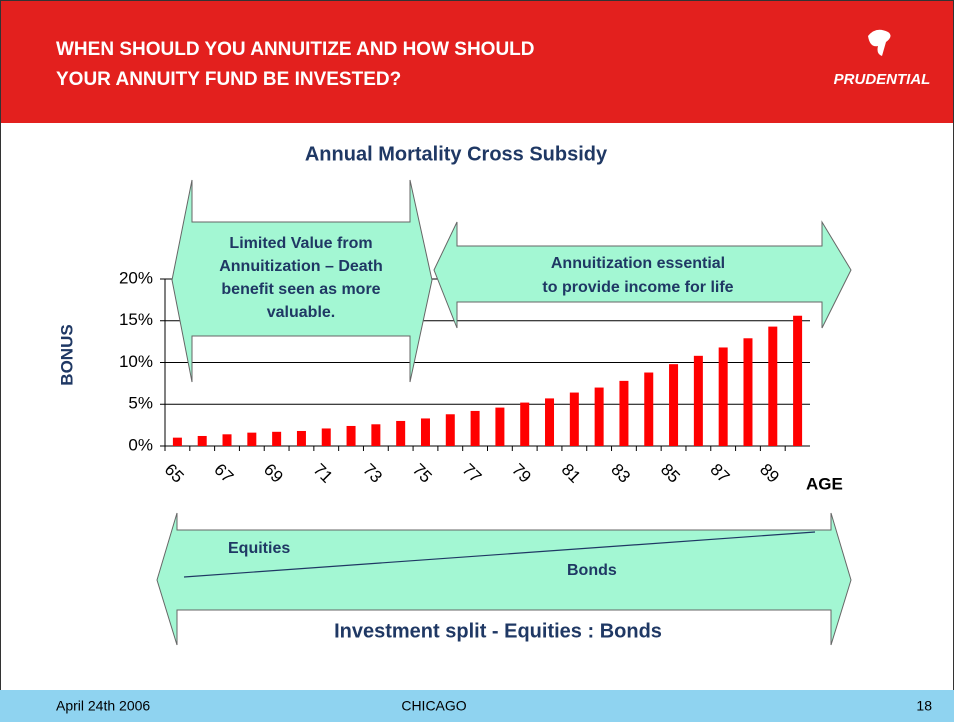 The height and width of the screenshot is (722, 954). What do you see at coordinates (433, 706) in the screenshot?
I see `footer-place: CHICAGO` at bounding box center [433, 706].